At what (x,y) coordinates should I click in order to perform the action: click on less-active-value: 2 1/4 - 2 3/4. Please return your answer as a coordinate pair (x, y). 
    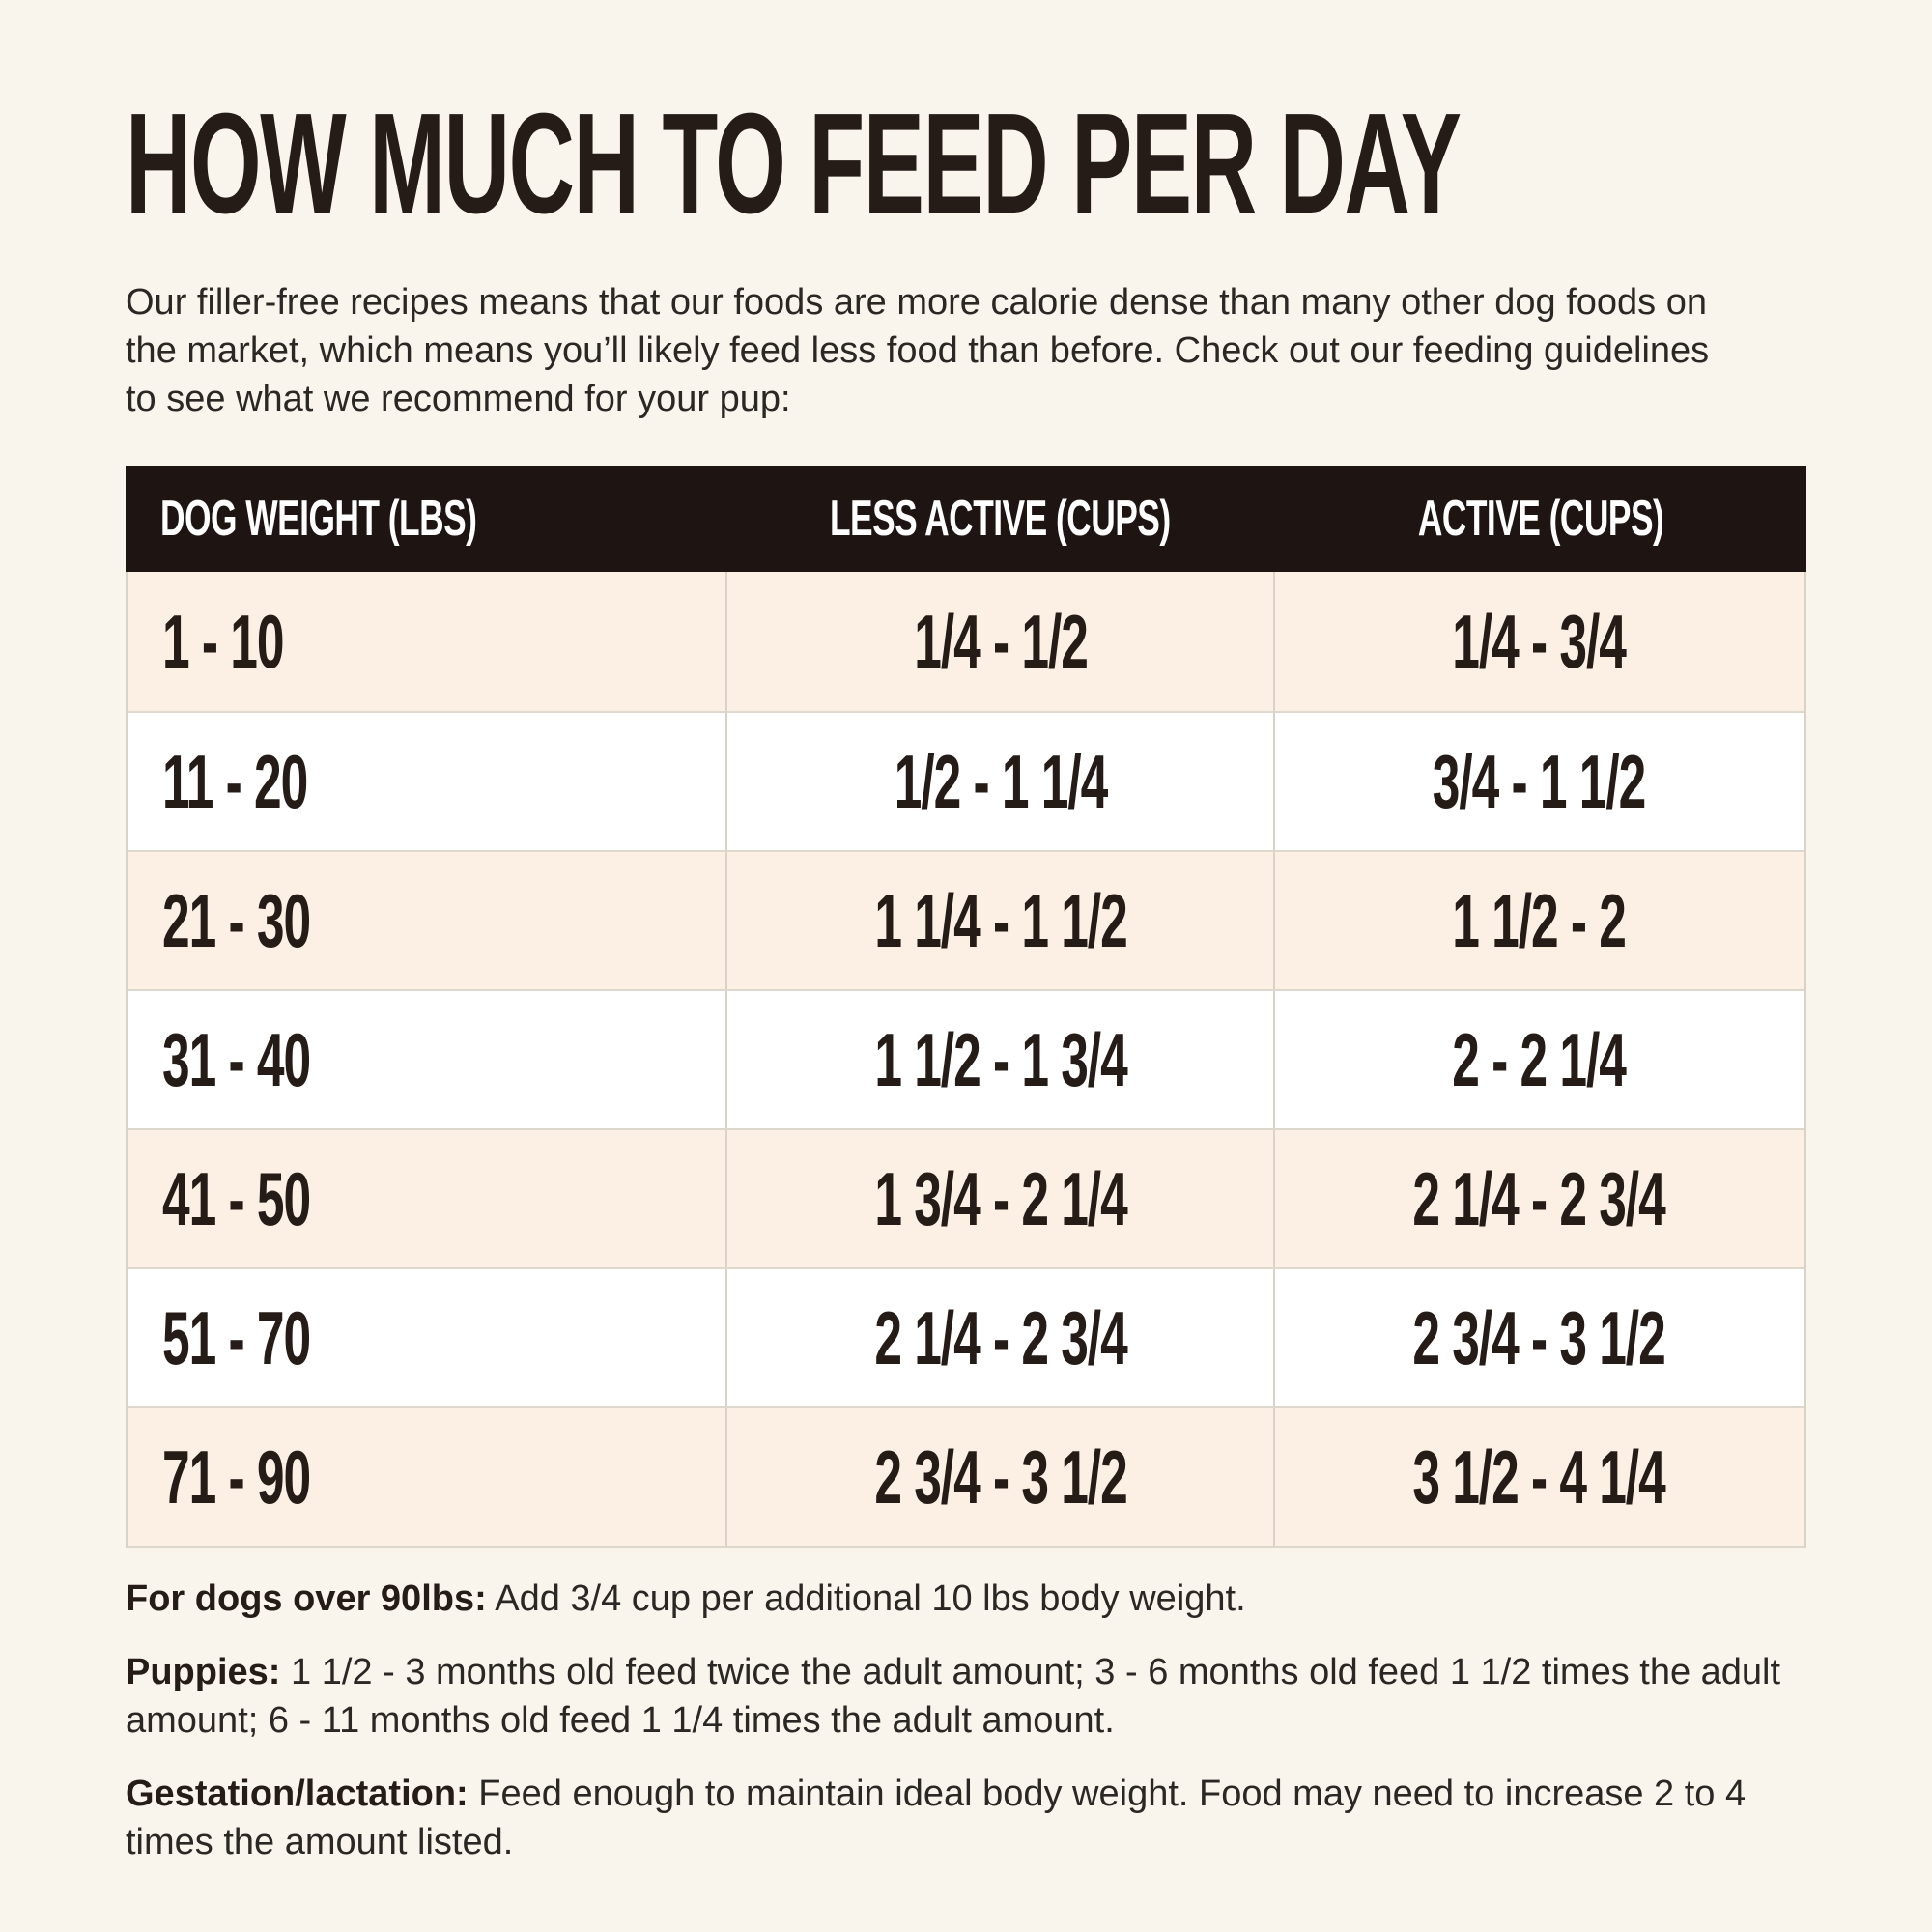
    Looking at the image, I should click on (1000, 1337).